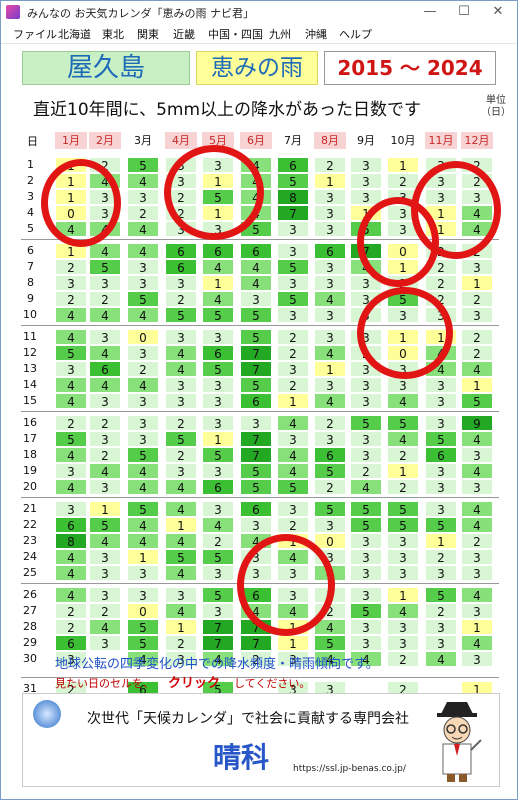 The image size is (518, 800). Describe the element at coordinates (349, 769) in the screenshot. I see `ad-url: https://ssl.jp-benas.co.jp/` at that location.